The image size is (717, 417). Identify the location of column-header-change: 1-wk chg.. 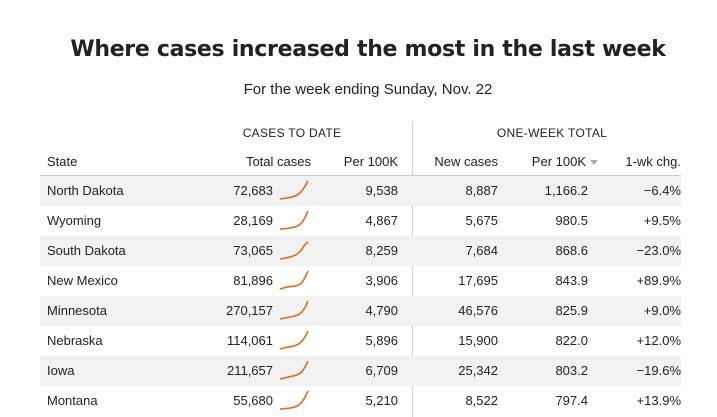
(653, 161).